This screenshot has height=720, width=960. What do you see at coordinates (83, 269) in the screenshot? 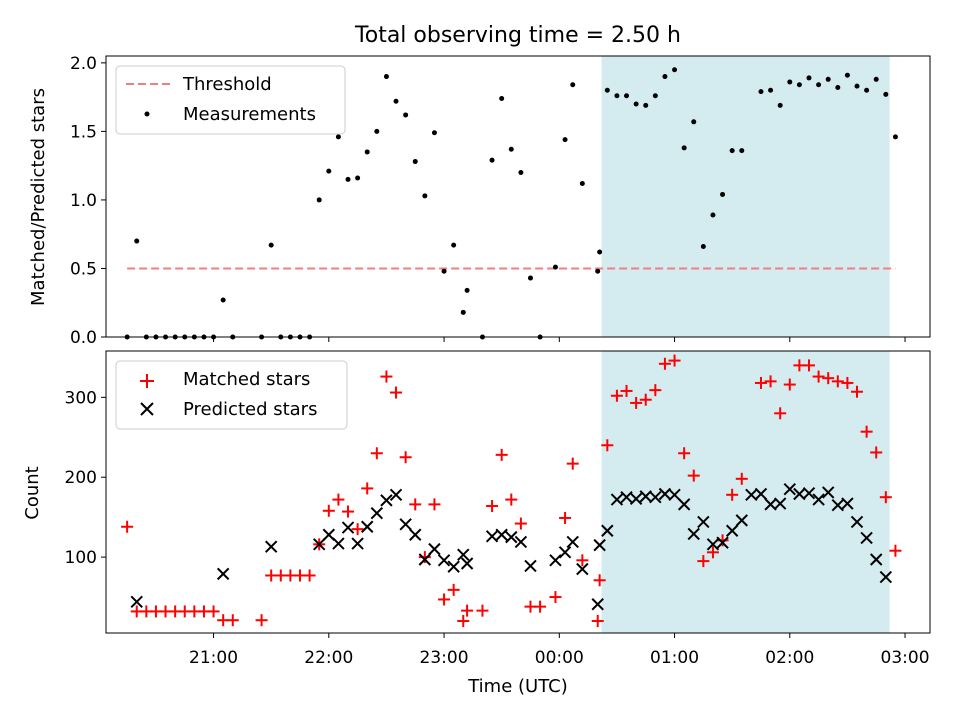
I see `top-y-tick-label: 0.5` at bounding box center [83, 269].